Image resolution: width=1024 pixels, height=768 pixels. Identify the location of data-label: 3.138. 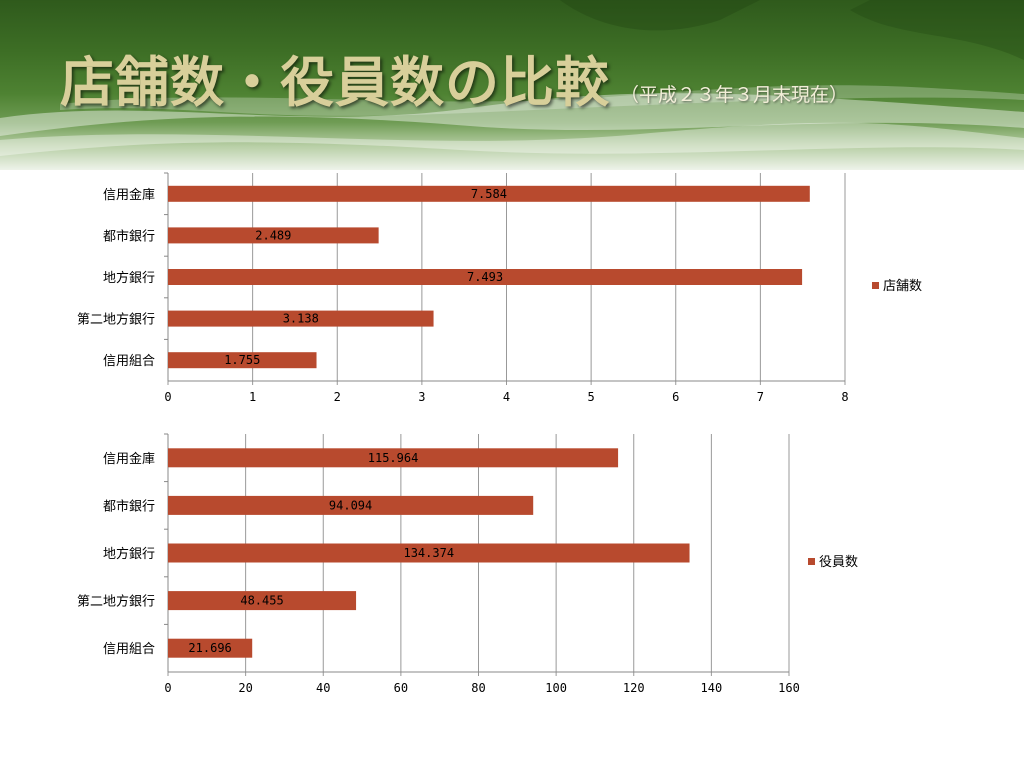
(301, 319).